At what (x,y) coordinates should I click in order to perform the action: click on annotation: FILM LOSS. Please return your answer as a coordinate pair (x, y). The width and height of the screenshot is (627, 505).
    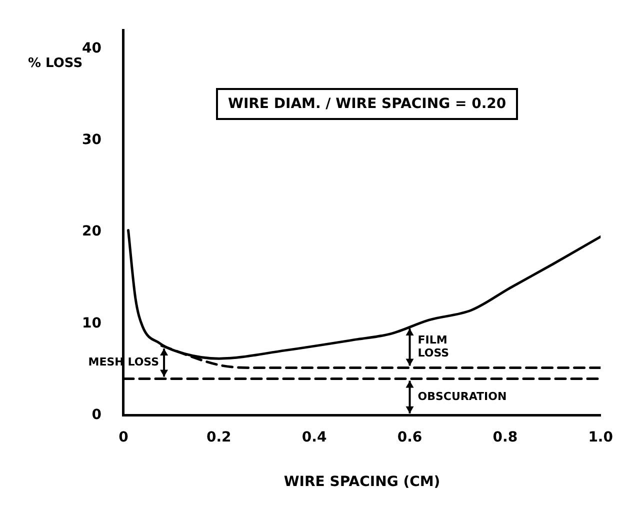
    Looking at the image, I should click on (434, 346).